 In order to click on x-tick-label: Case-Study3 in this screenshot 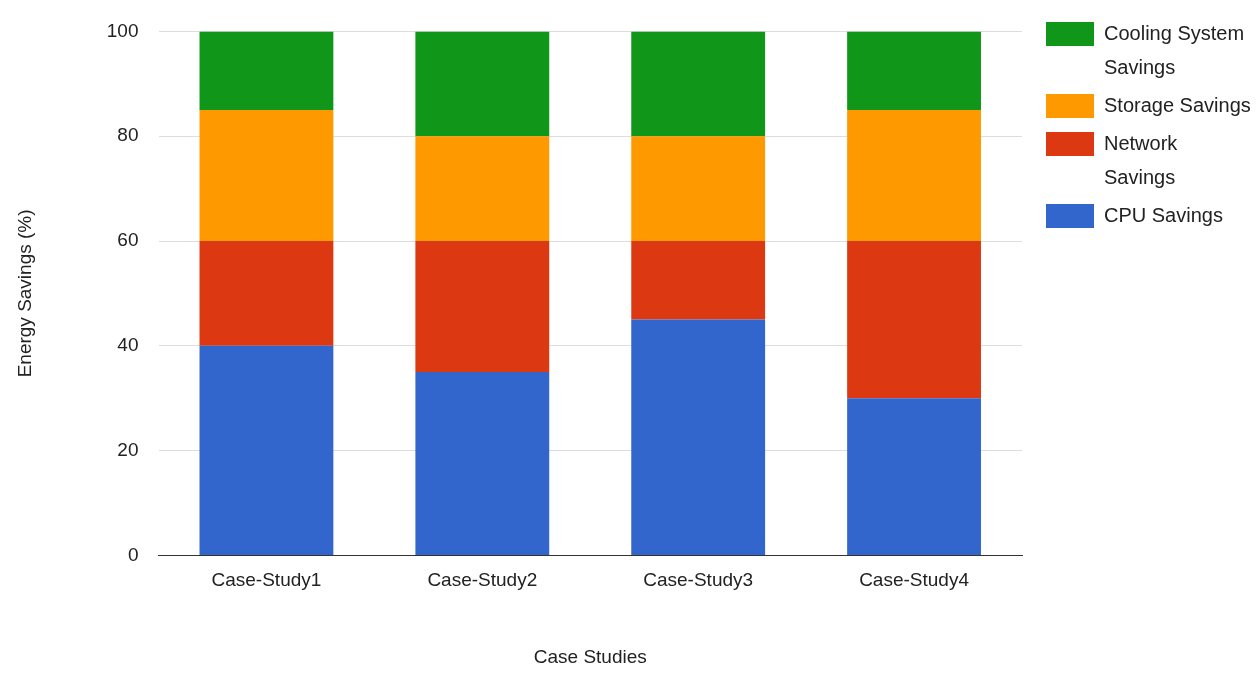, I will do `click(698, 580)`.